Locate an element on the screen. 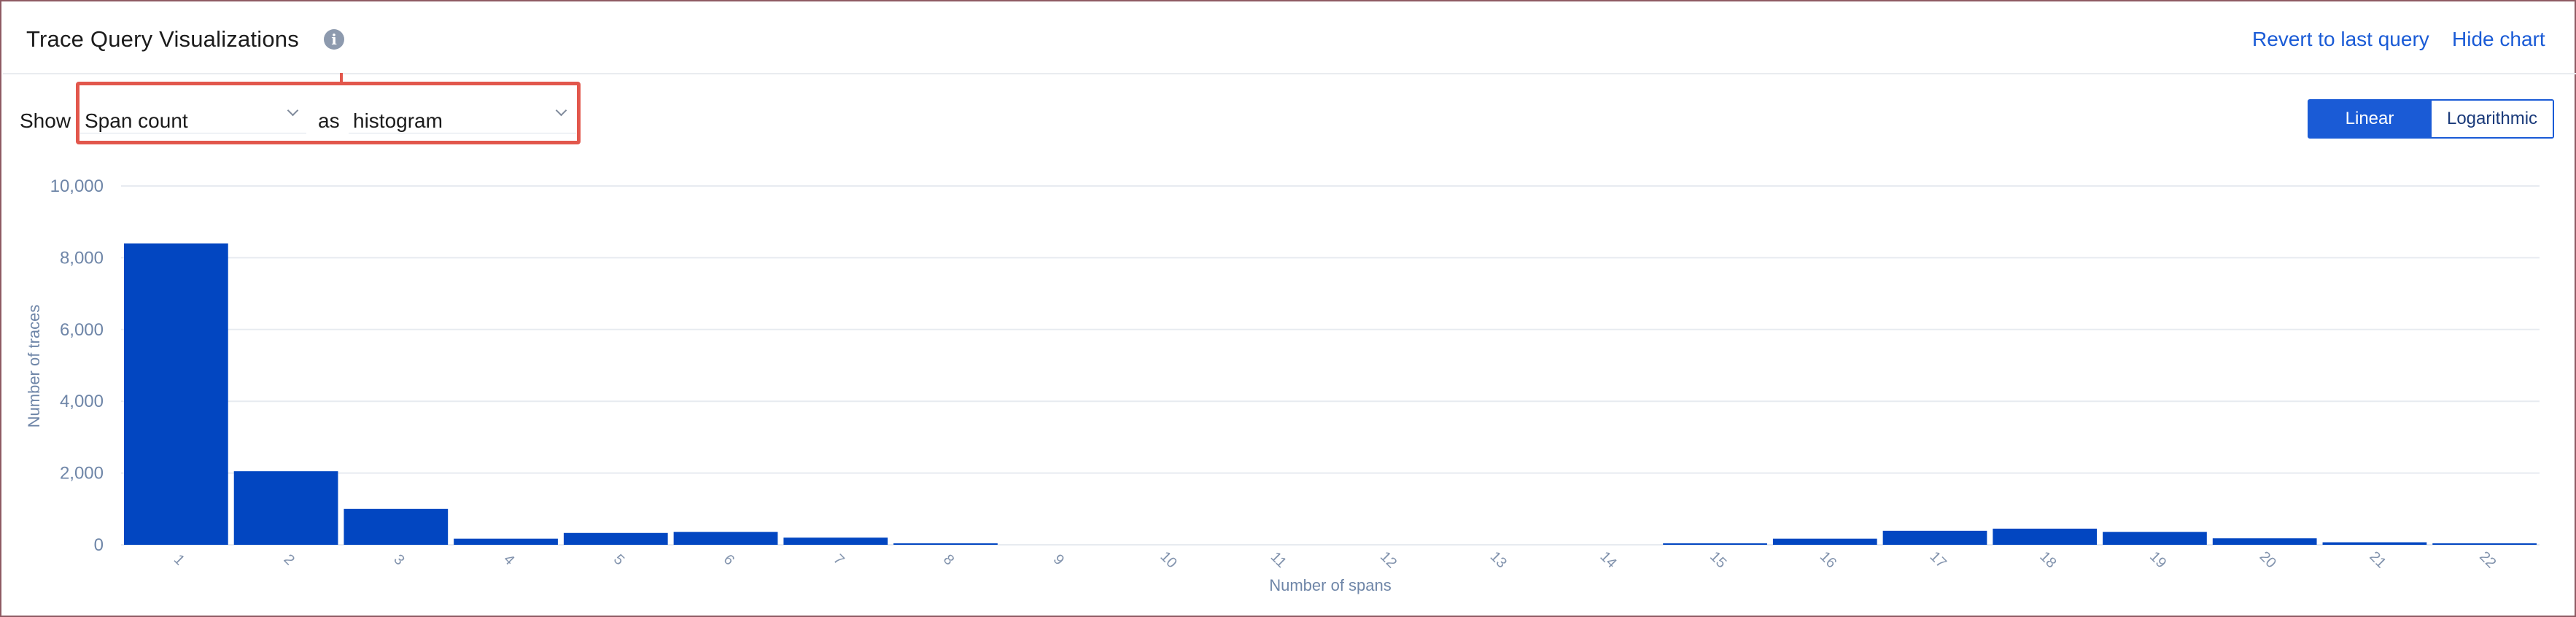 This screenshot has height=617, width=2576. as-label: as is located at coordinates (329, 120).